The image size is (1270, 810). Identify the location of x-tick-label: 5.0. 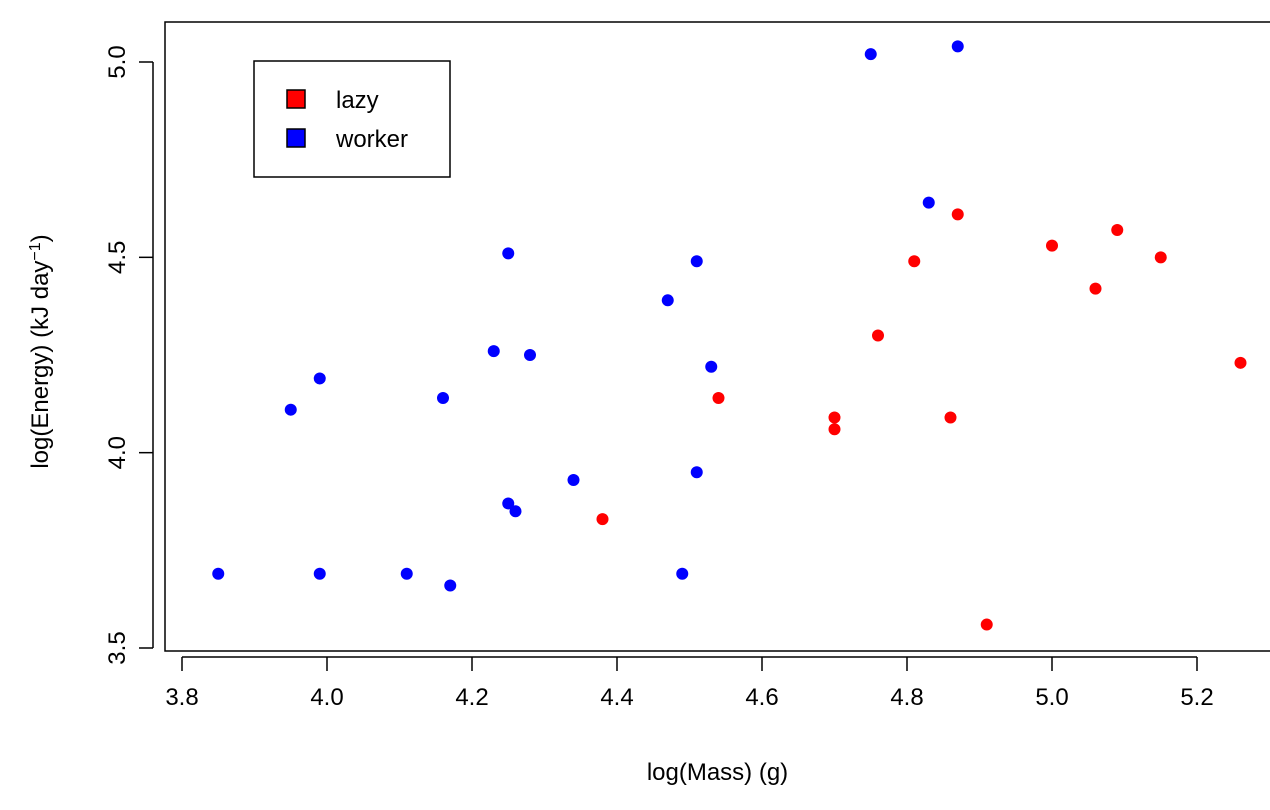
(1051, 697).